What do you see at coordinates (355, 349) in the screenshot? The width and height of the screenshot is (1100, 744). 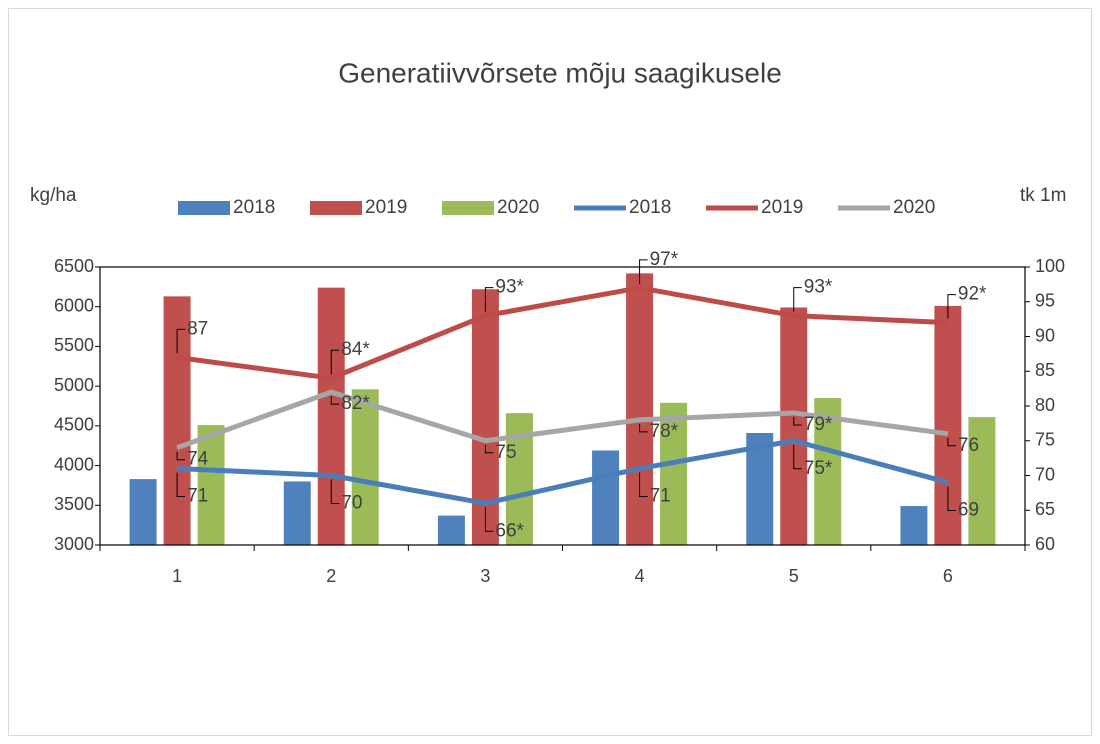 I see `data-label: 84*` at bounding box center [355, 349].